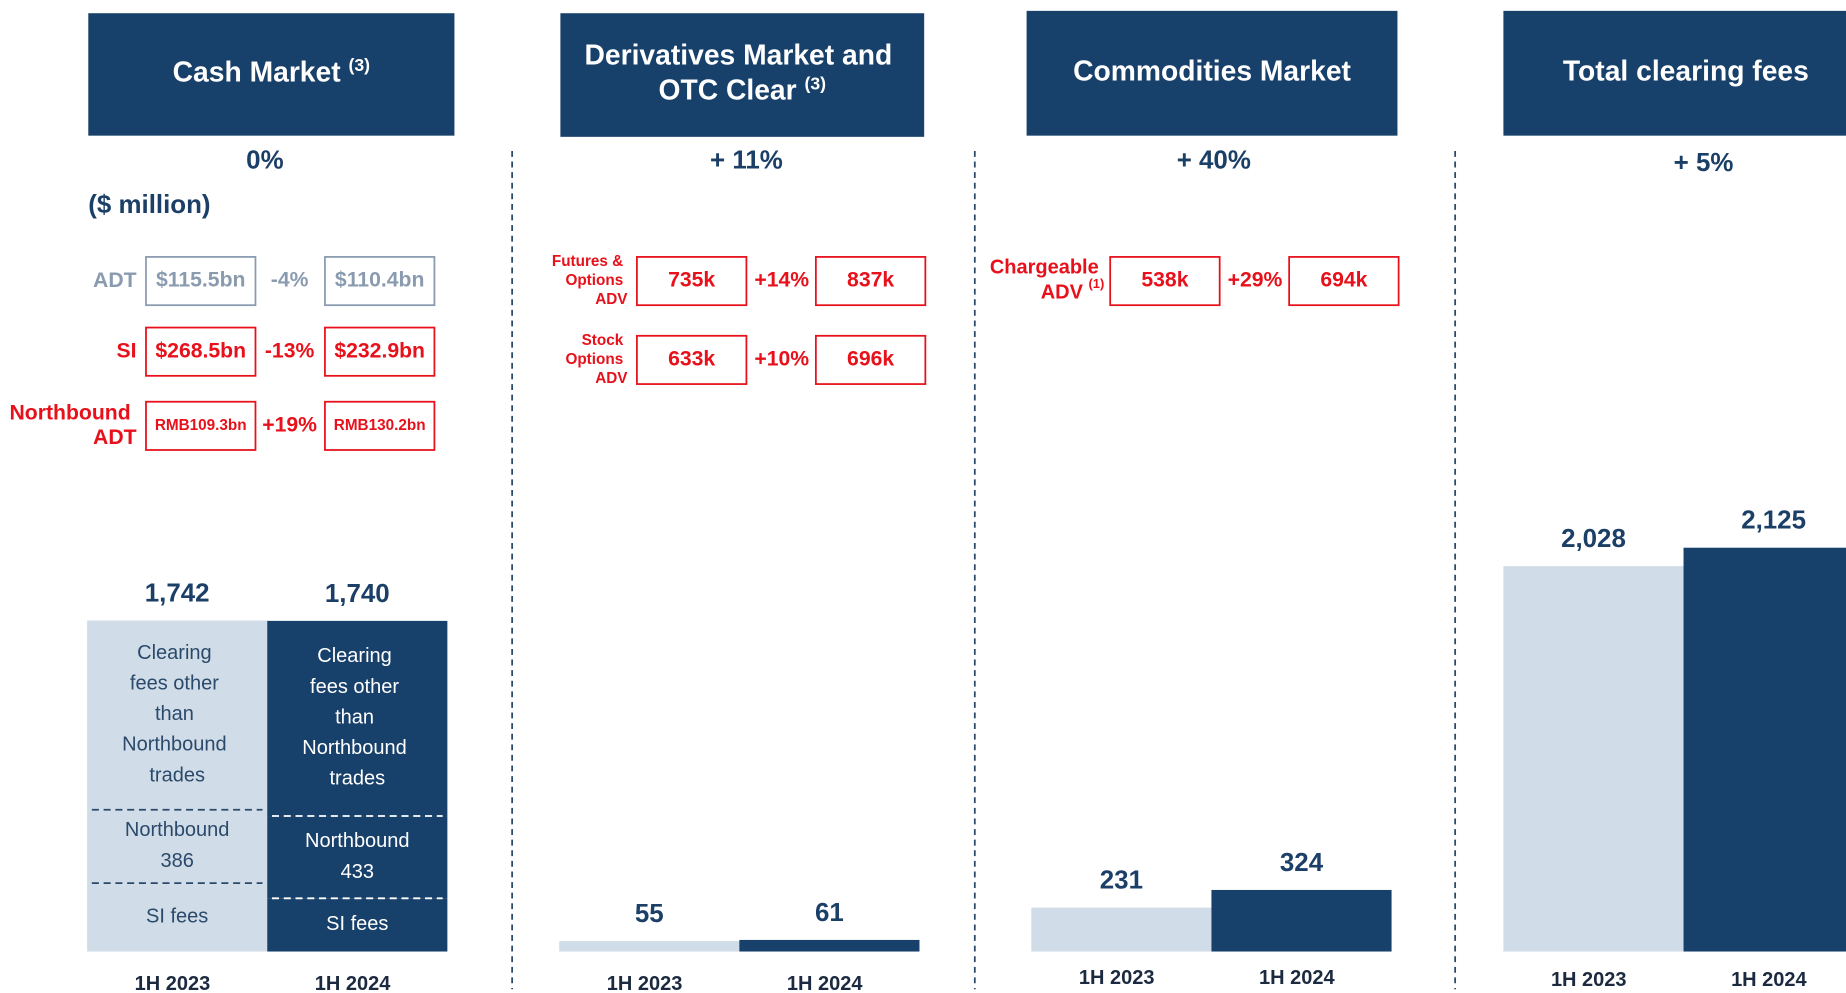 Image resolution: width=1846 pixels, height=993 pixels. I want to click on metric-change: +19%, so click(289, 424).